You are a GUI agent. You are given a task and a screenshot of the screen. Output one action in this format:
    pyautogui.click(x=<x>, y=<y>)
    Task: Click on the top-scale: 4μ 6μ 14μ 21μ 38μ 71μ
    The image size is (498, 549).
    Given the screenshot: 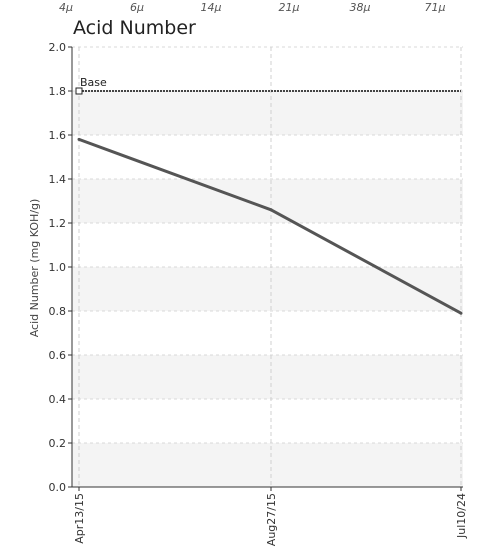 What is the action you would take?
    pyautogui.click(x=252, y=7)
    